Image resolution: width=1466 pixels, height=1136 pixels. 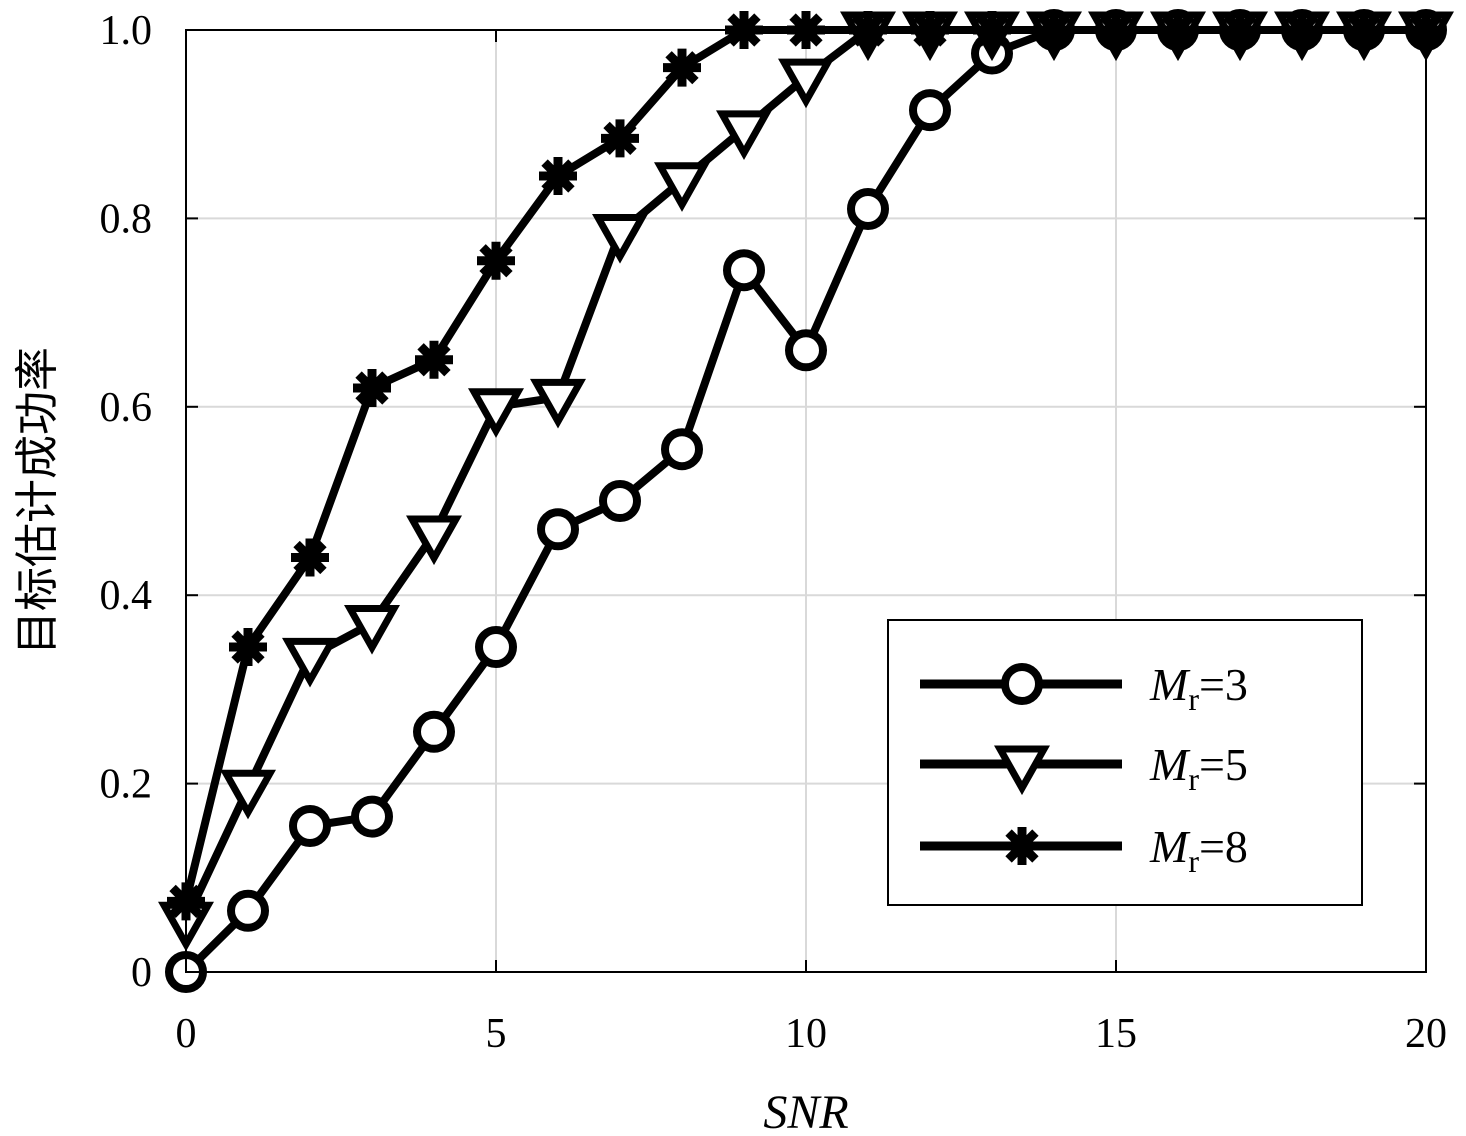 What do you see at coordinates (496, 1034) in the screenshot?
I see `x-tick-label: 5` at bounding box center [496, 1034].